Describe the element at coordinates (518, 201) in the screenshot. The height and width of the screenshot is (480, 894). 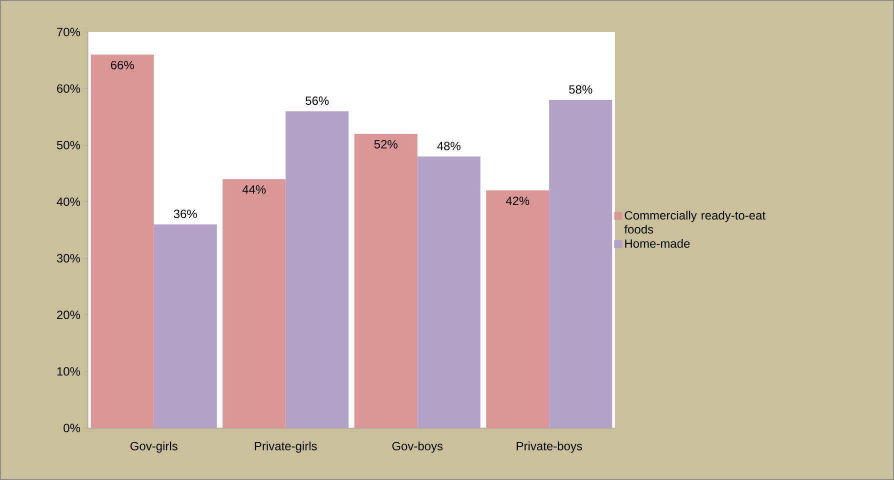
I see `data-label: 42%` at that location.